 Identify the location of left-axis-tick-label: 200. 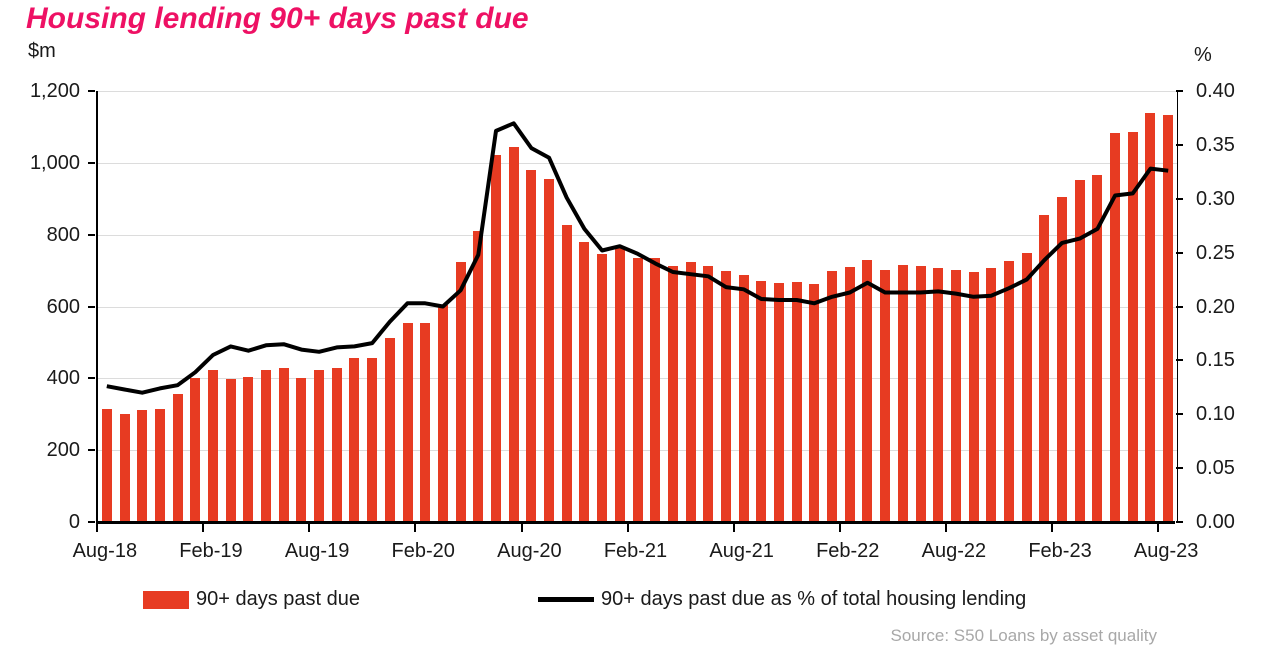
(63, 450).